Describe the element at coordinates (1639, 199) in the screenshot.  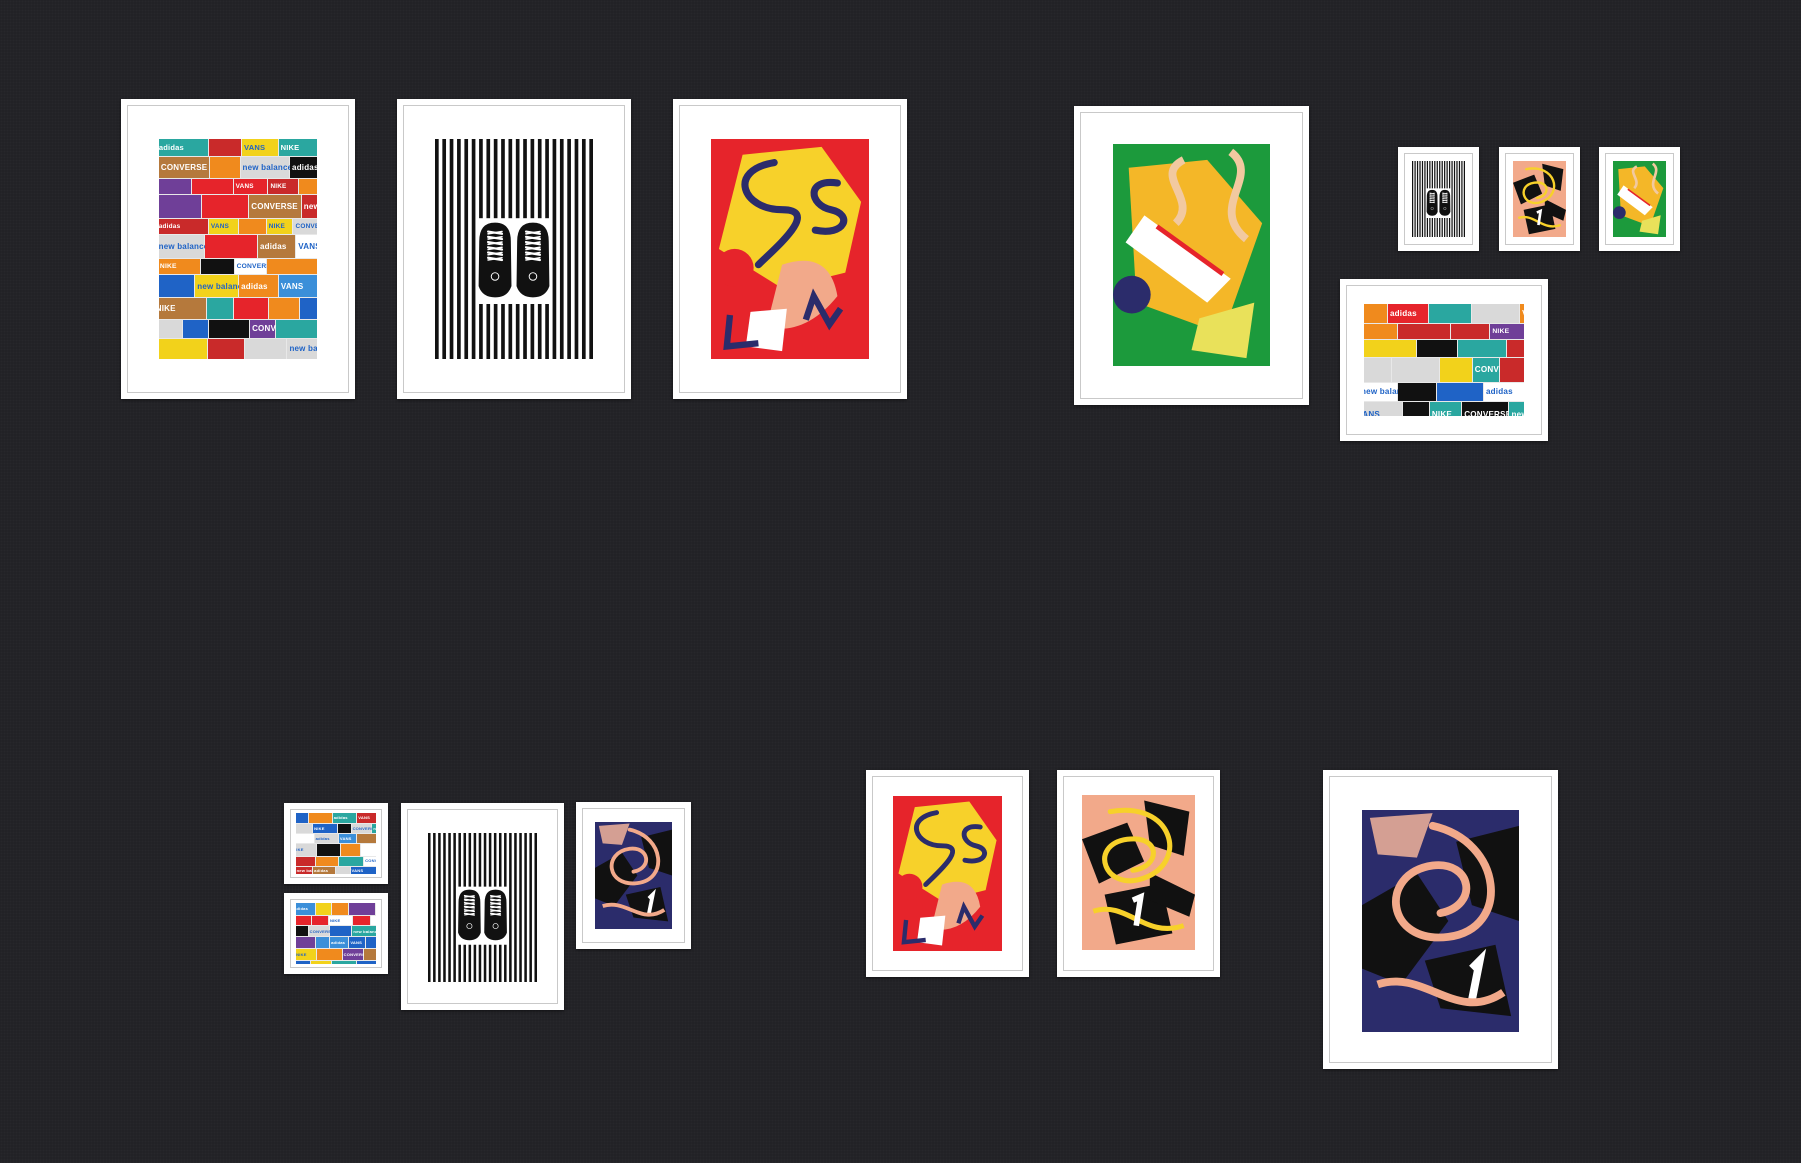
I see `frame-small-green-abstract` at that location.